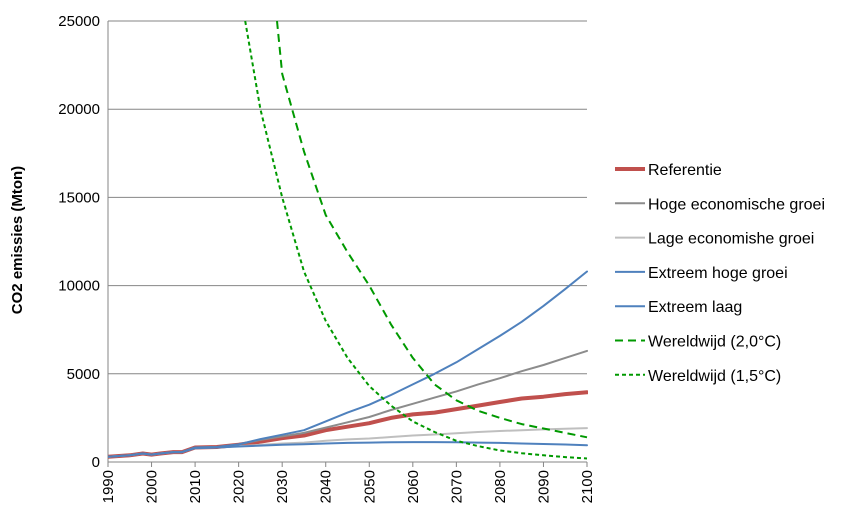 Image resolution: width=862 pixels, height=515 pixels. Describe the element at coordinates (714, 376) in the screenshot. I see `legend-label: Wereldwijd (1,5°C)` at that location.